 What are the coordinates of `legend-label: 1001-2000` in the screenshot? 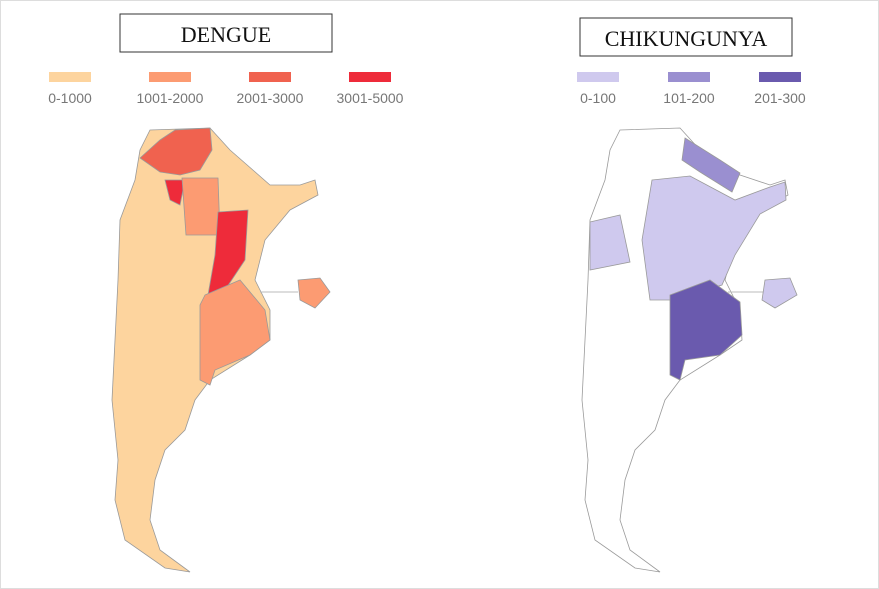 It's located at (170, 98).